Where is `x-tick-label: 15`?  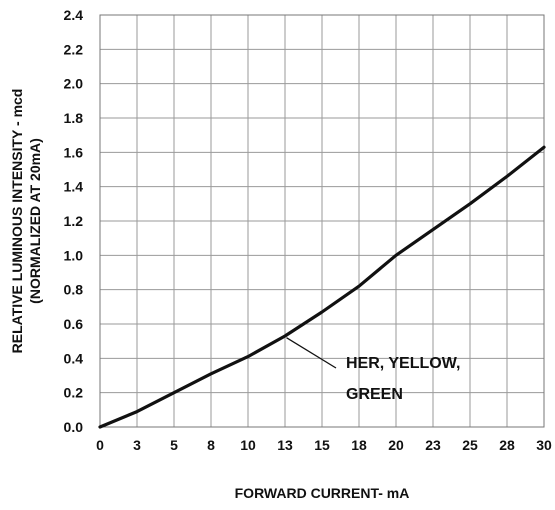
x-tick-label: 15 is located at coordinates (322, 445).